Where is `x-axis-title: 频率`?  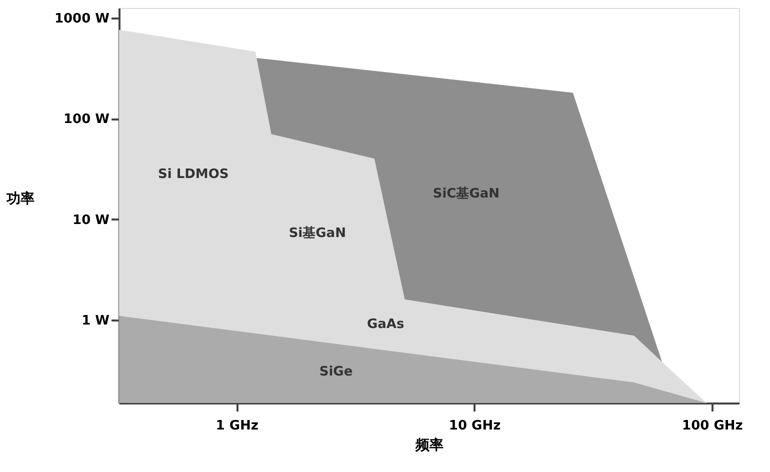
x-axis-title: 频率 is located at coordinates (429, 445).